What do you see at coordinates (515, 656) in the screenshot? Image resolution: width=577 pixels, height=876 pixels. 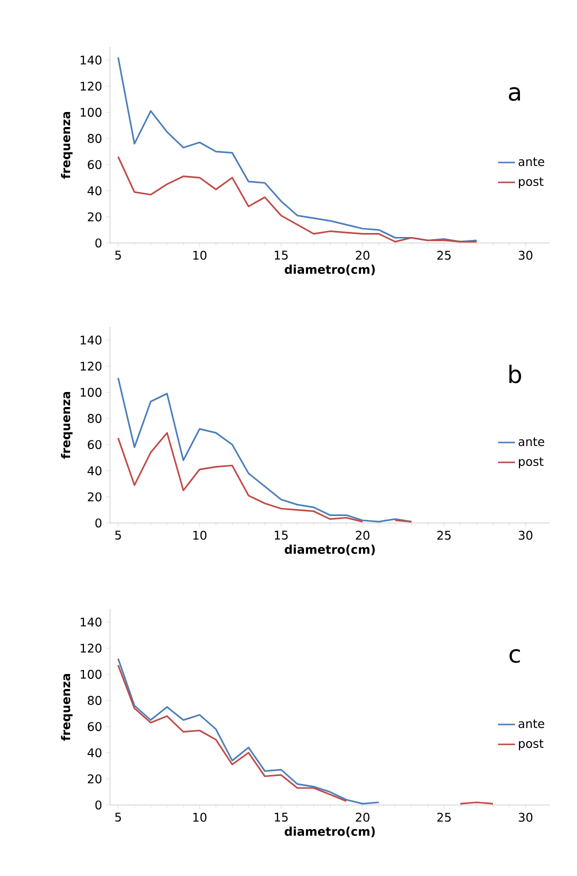 I see `text: c` at bounding box center [515, 656].